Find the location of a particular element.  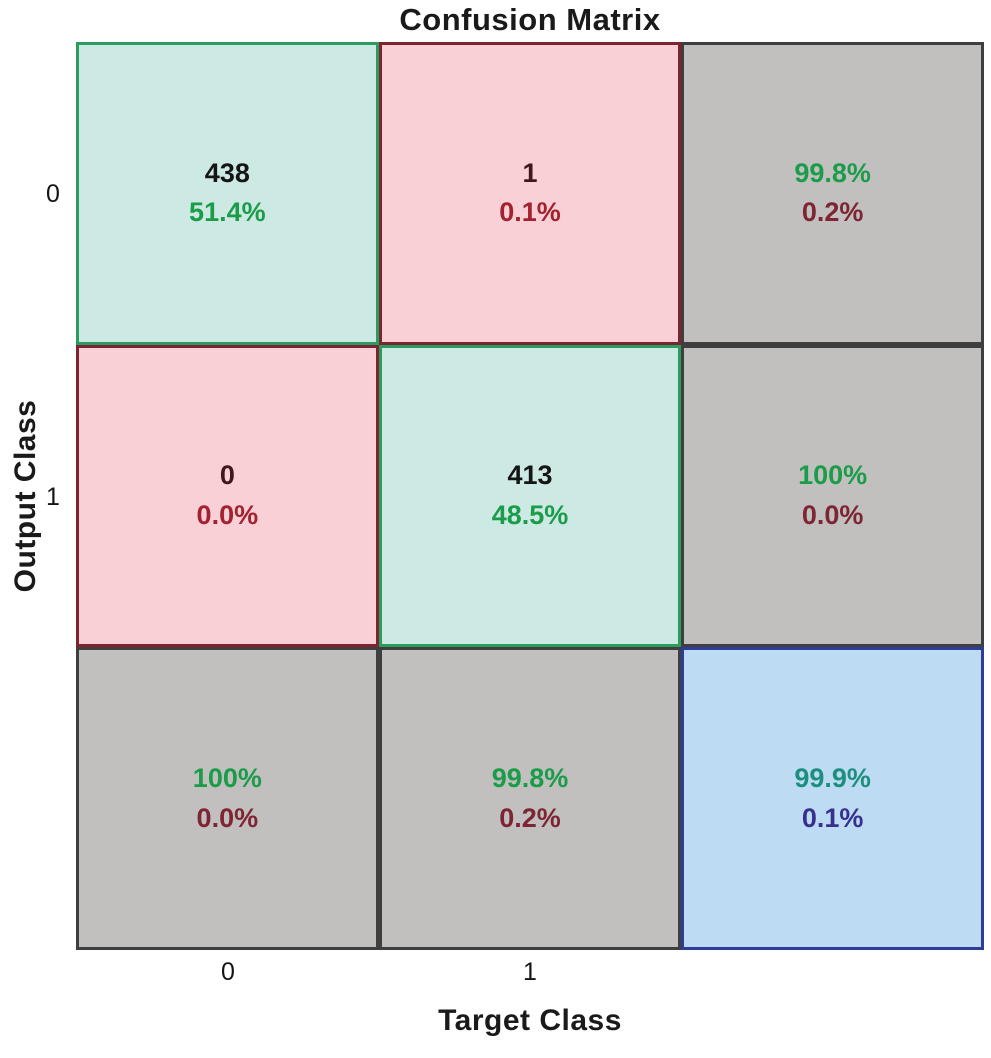

chart-title: Confusion Matrix is located at coordinates (530, 19).